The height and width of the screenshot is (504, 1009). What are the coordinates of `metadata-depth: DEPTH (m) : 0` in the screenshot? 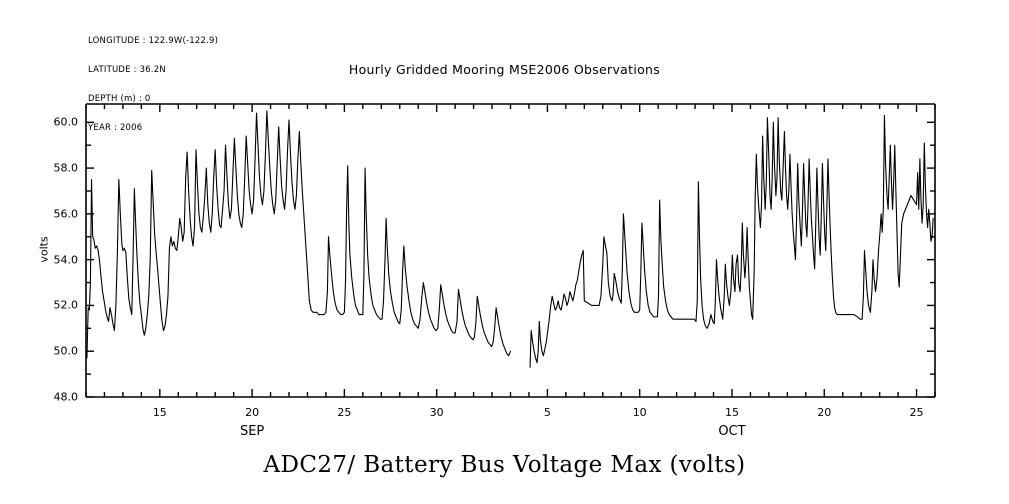 It's located at (119, 98).